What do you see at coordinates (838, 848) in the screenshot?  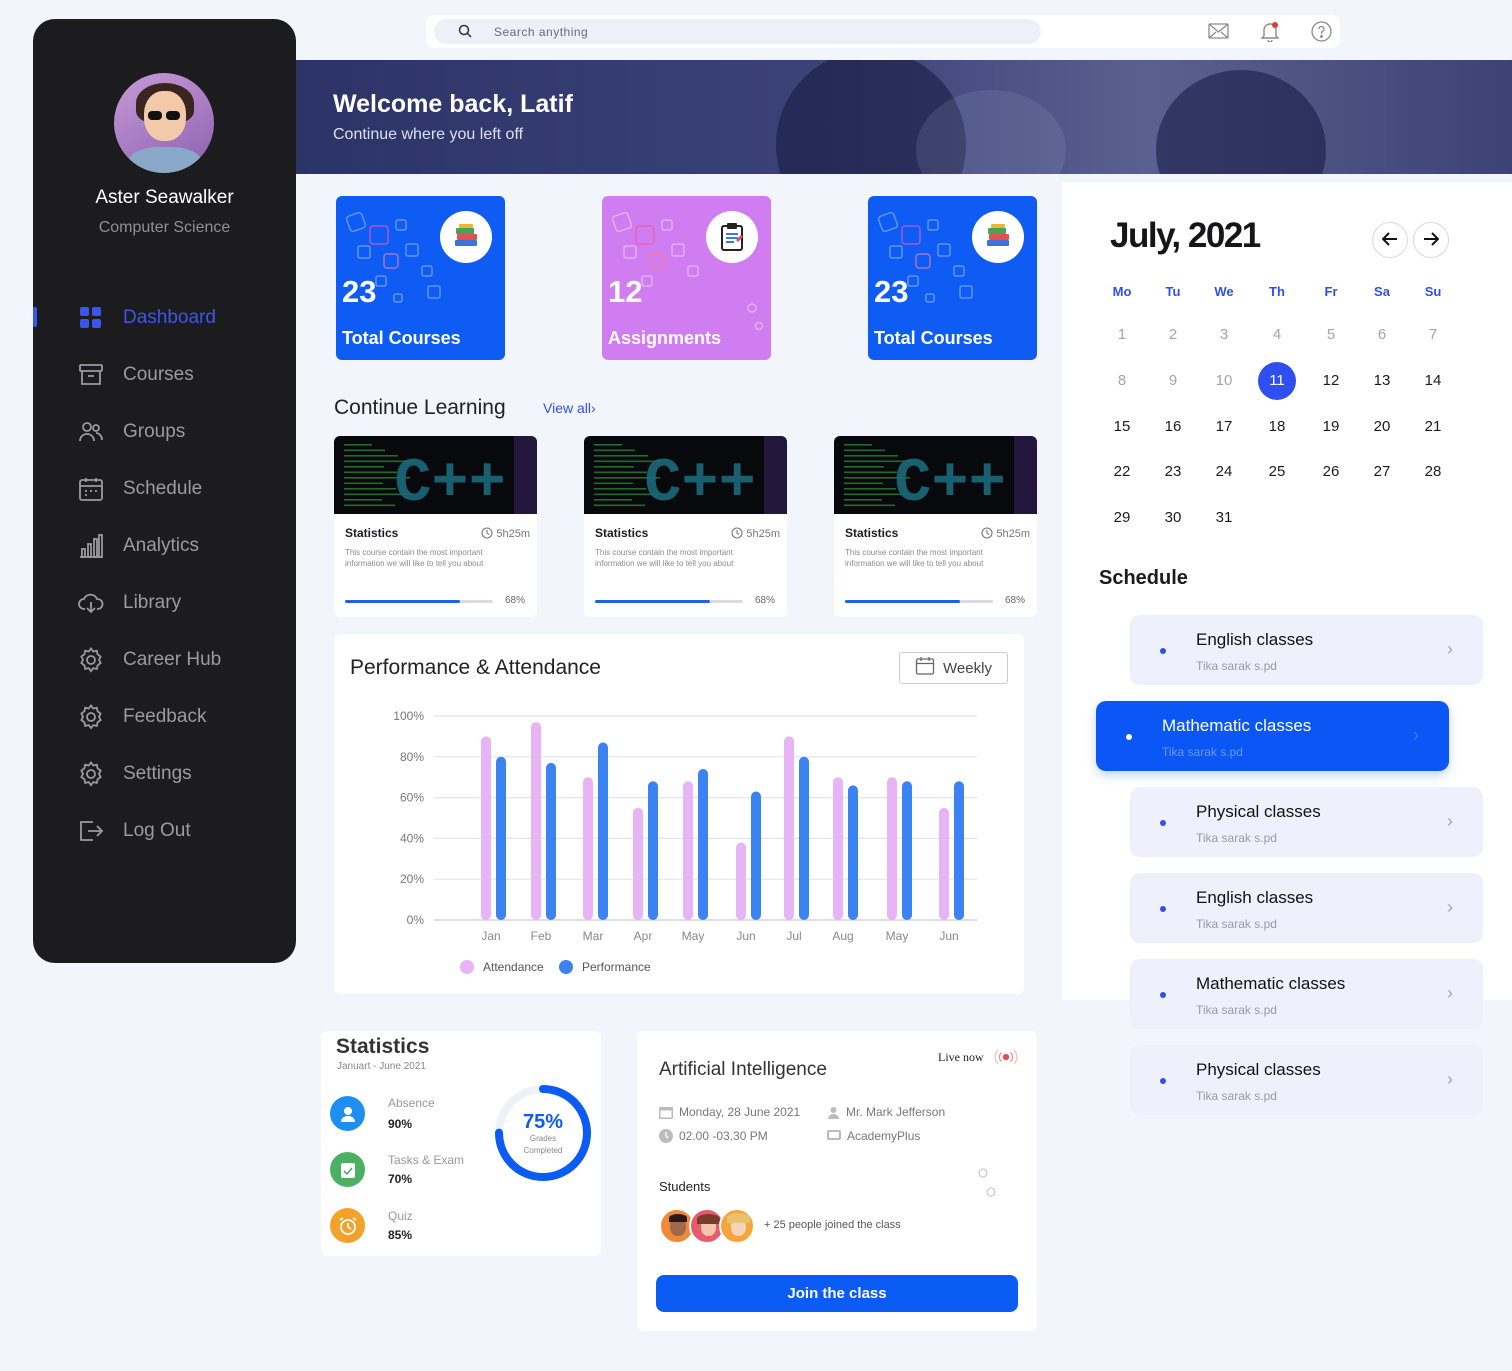 I see `bar-attendance` at bounding box center [838, 848].